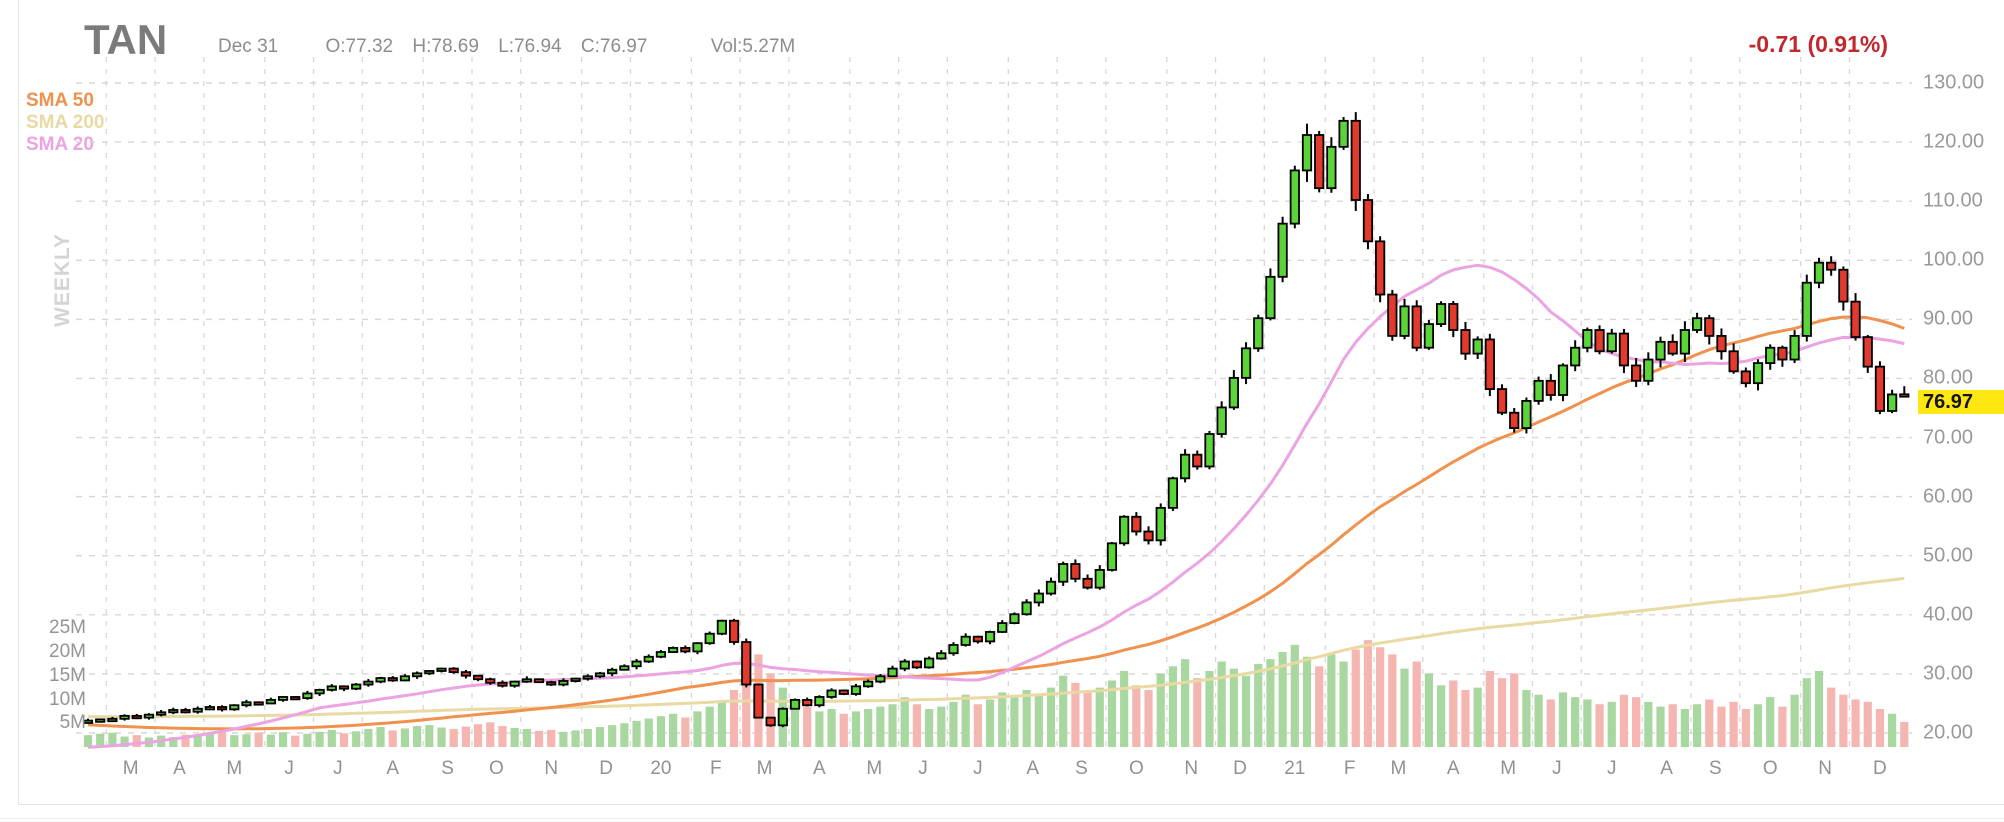  Describe the element at coordinates (1948, 732) in the screenshot. I see `price-tick-label: 20.00` at that location.